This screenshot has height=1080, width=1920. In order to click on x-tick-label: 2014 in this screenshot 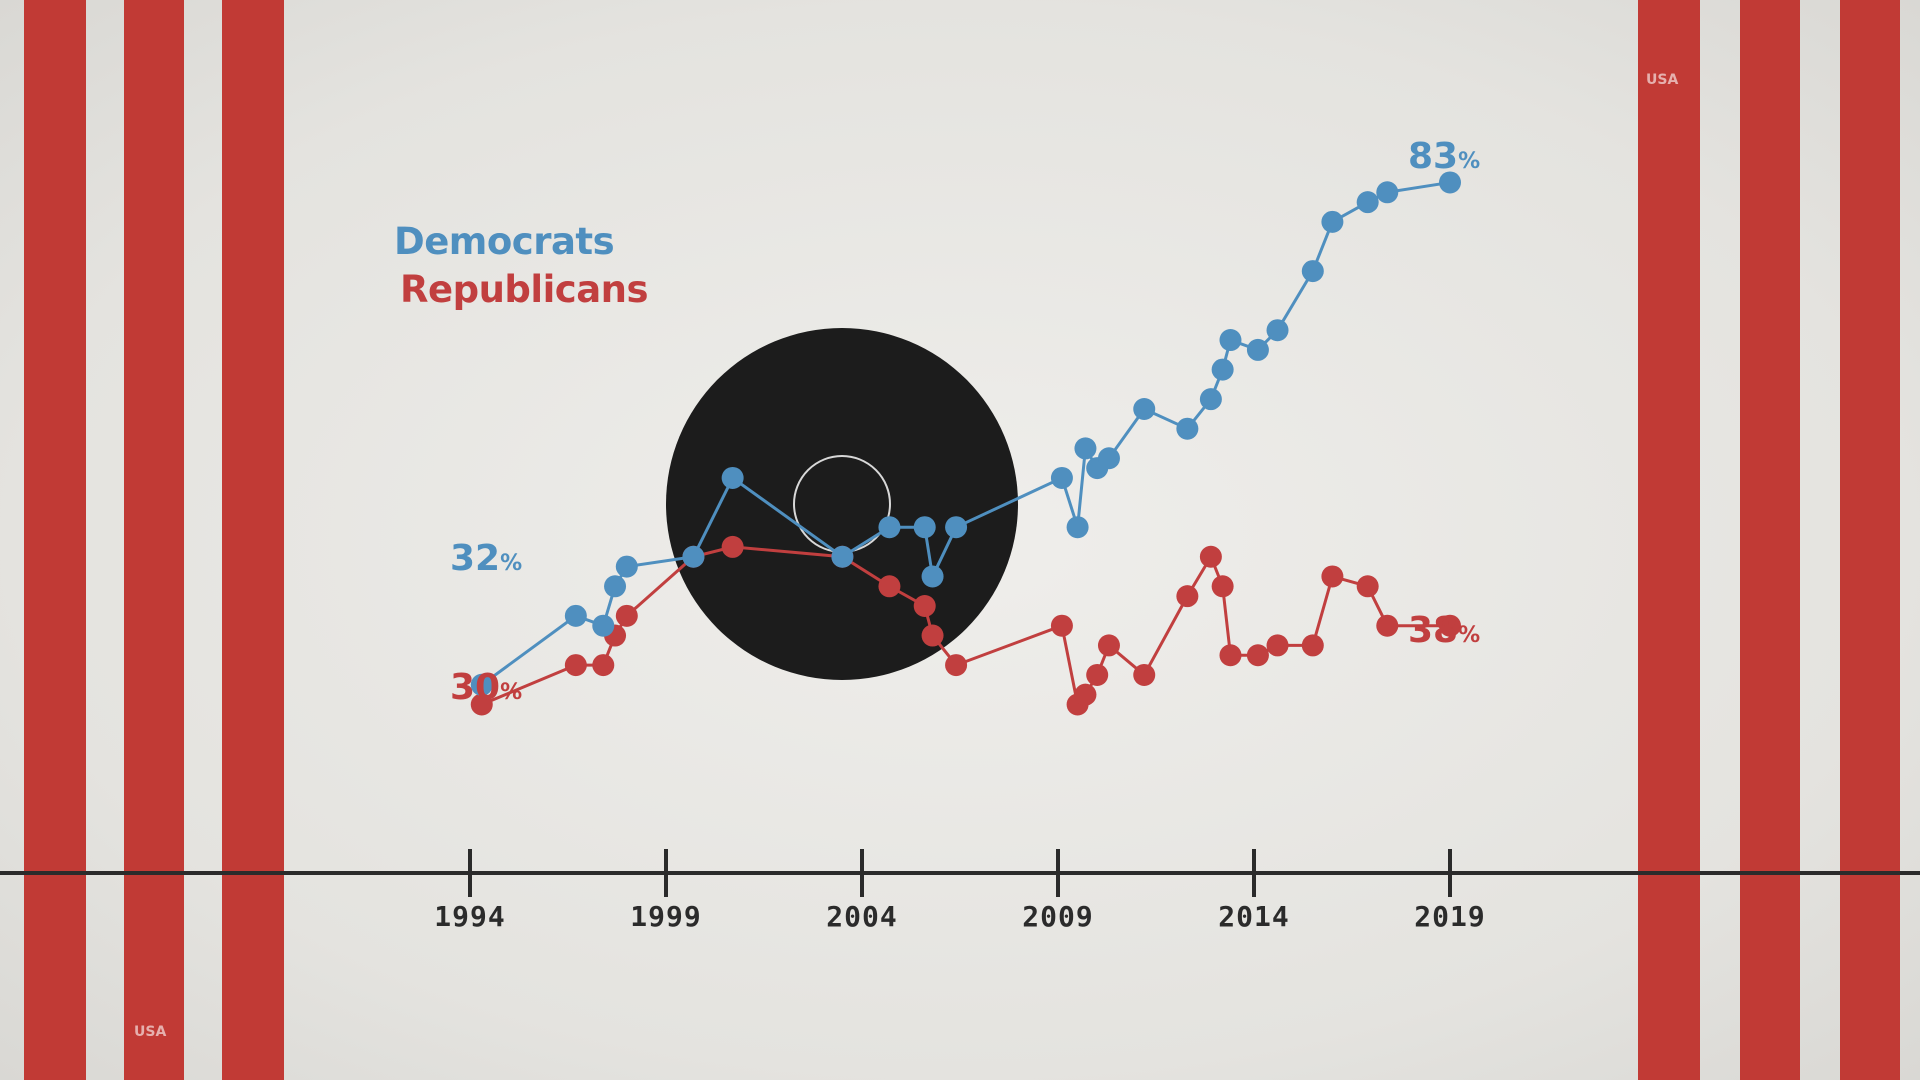, I will do `click(1254, 916)`.